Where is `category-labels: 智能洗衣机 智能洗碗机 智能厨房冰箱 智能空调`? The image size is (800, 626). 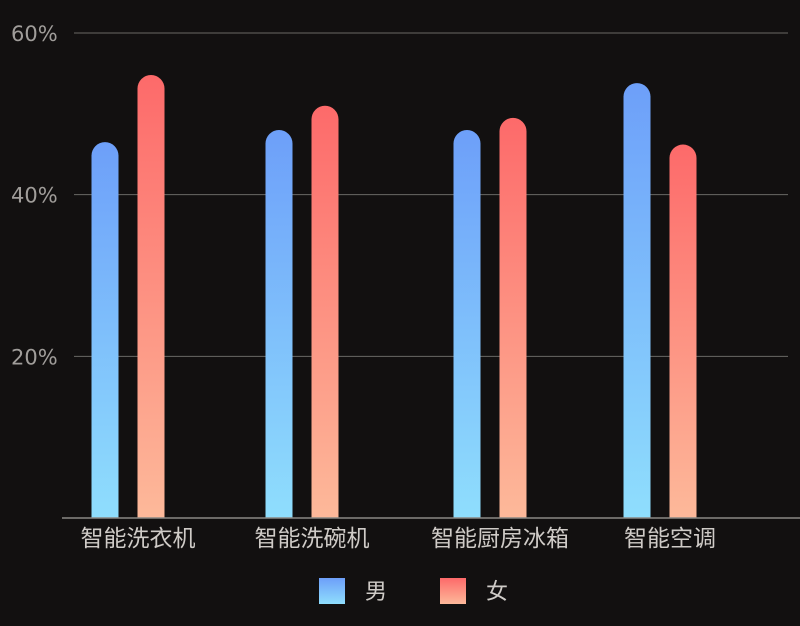
category-labels: 智能洗衣机 智能洗碗机 智能厨房冰箱 智能空调 is located at coordinates (399, 539).